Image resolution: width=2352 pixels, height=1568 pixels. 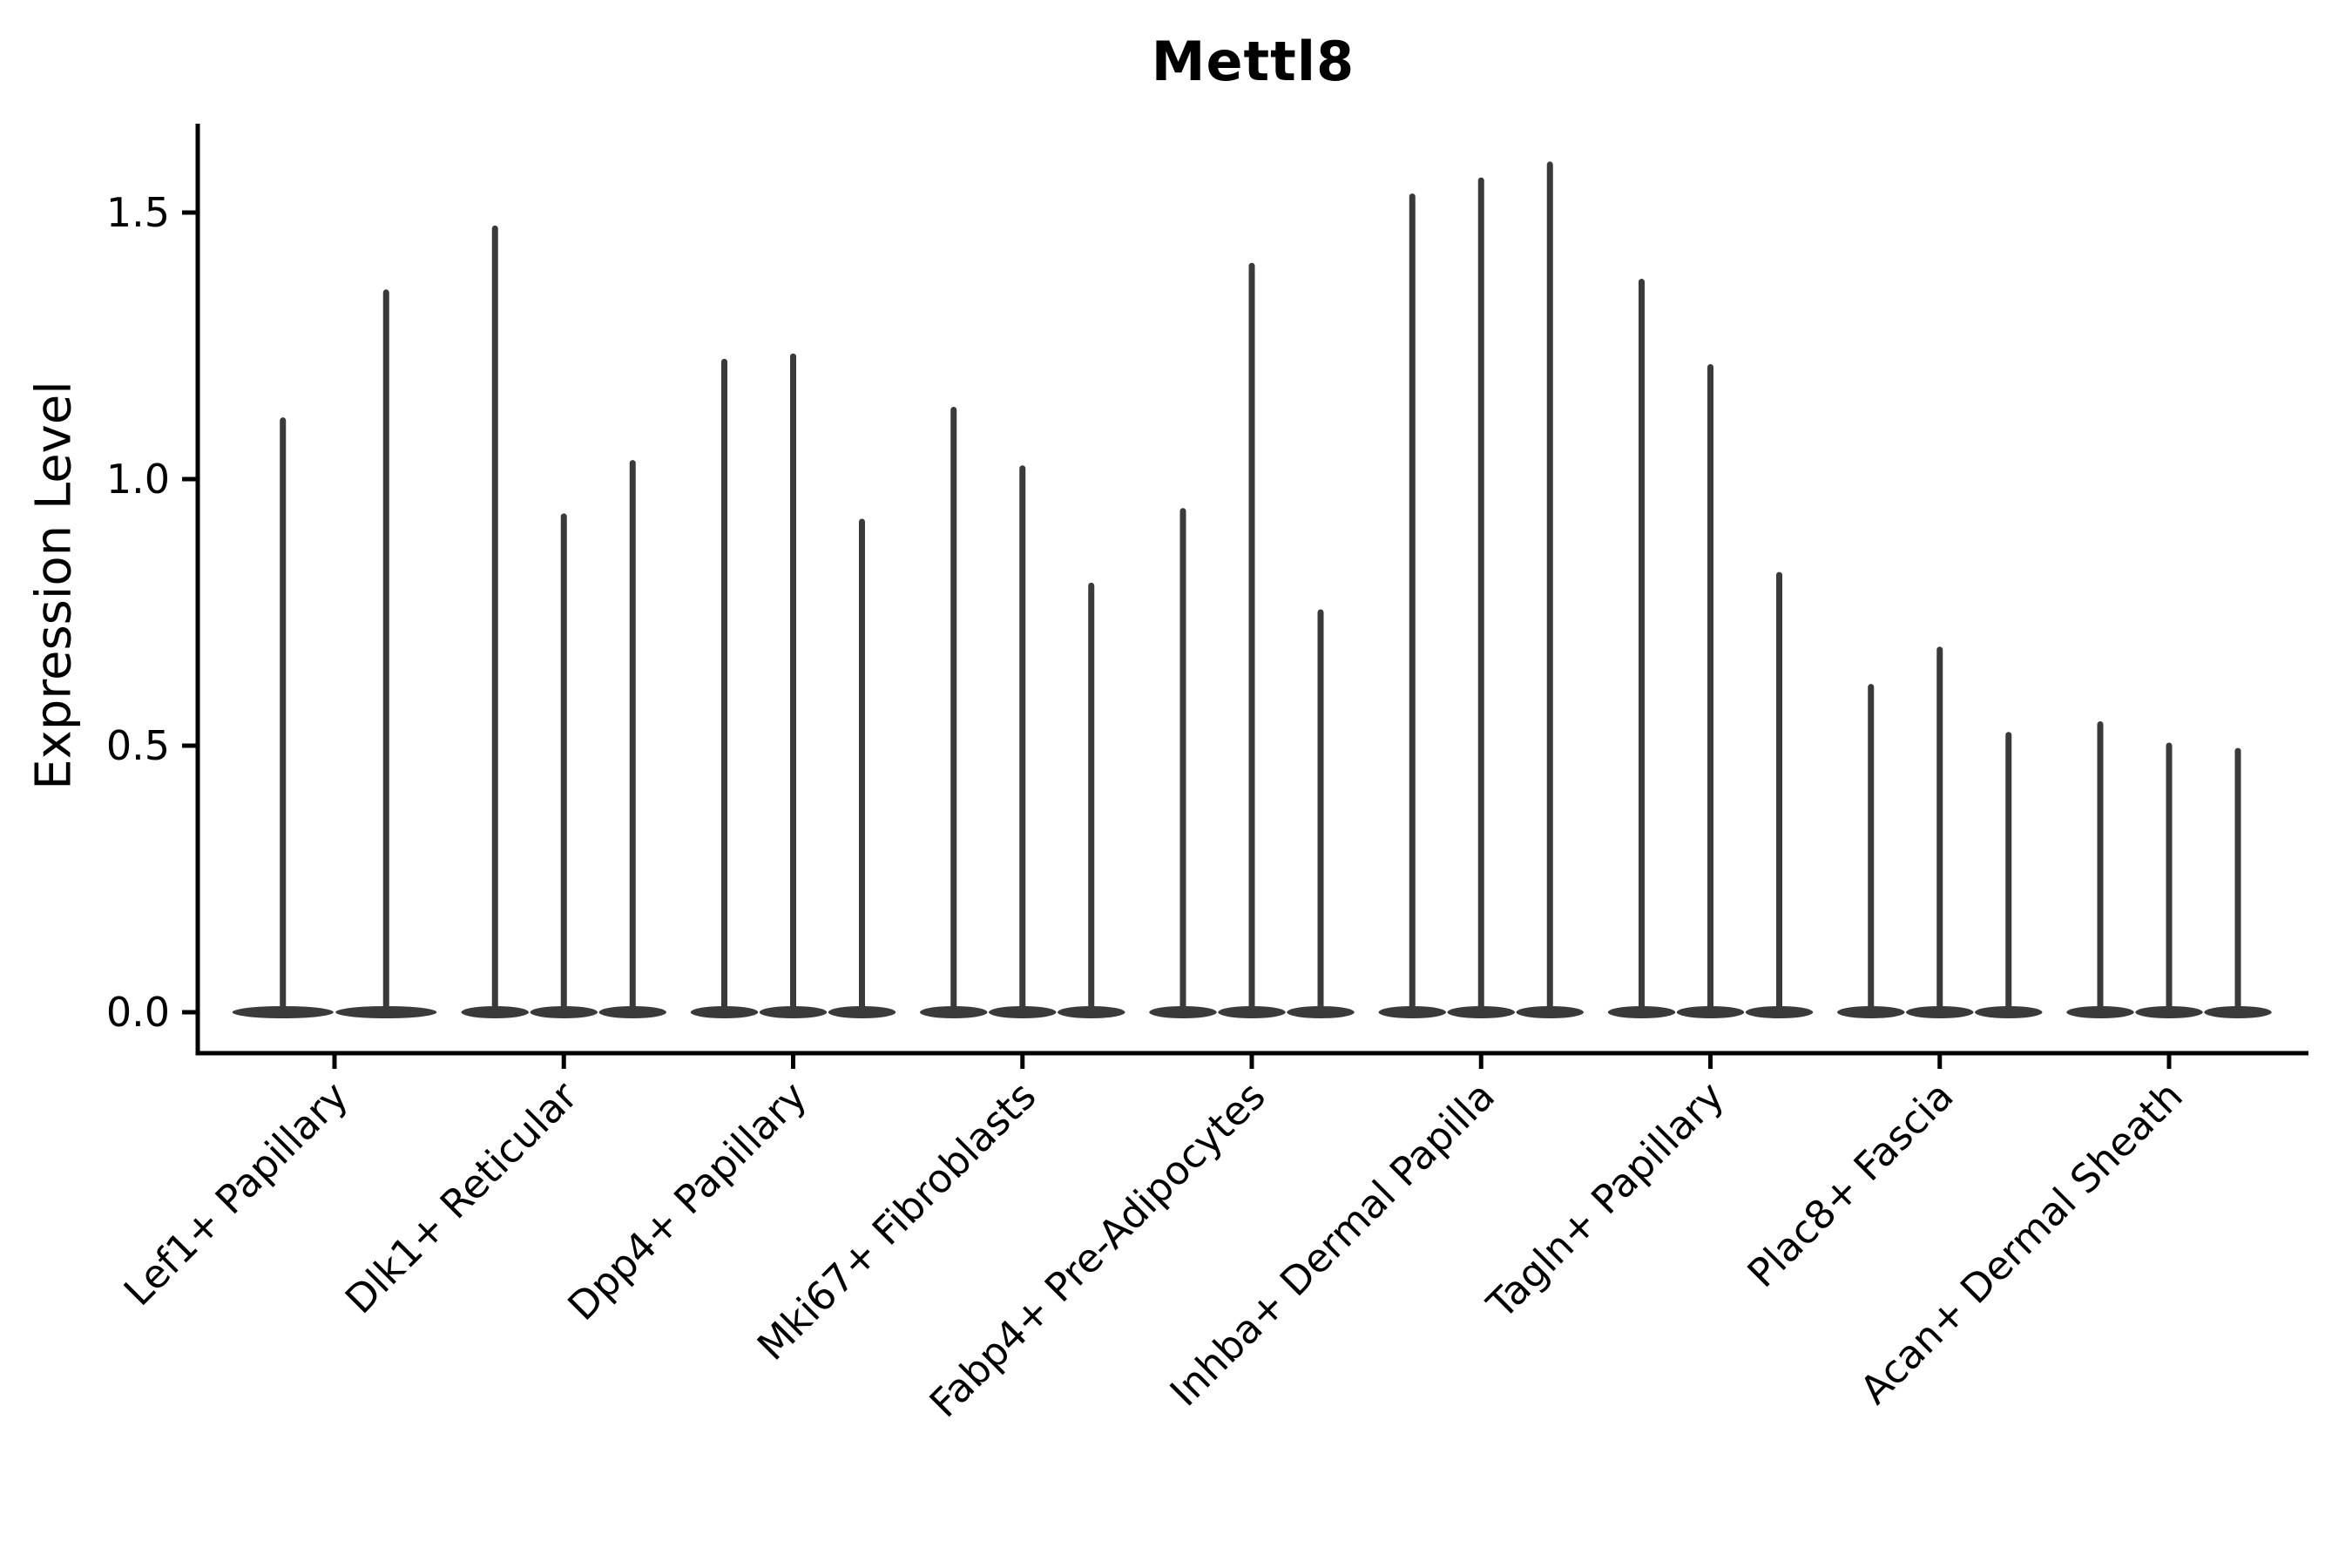 What do you see at coordinates (1253, 61) in the screenshot?
I see `chart-title: Mettl8` at bounding box center [1253, 61].